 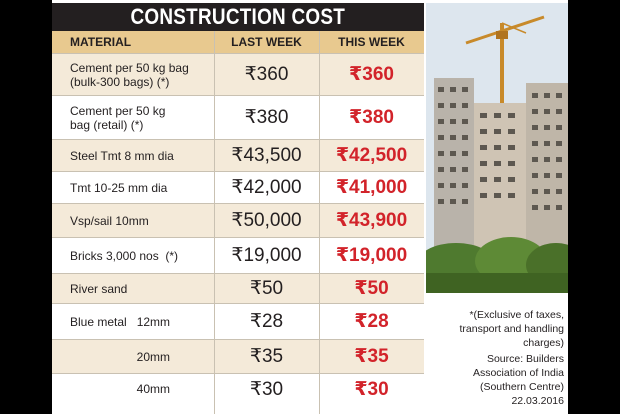 What do you see at coordinates (371, 389) in the screenshot?
I see `this-week-price: ₹30` at bounding box center [371, 389].